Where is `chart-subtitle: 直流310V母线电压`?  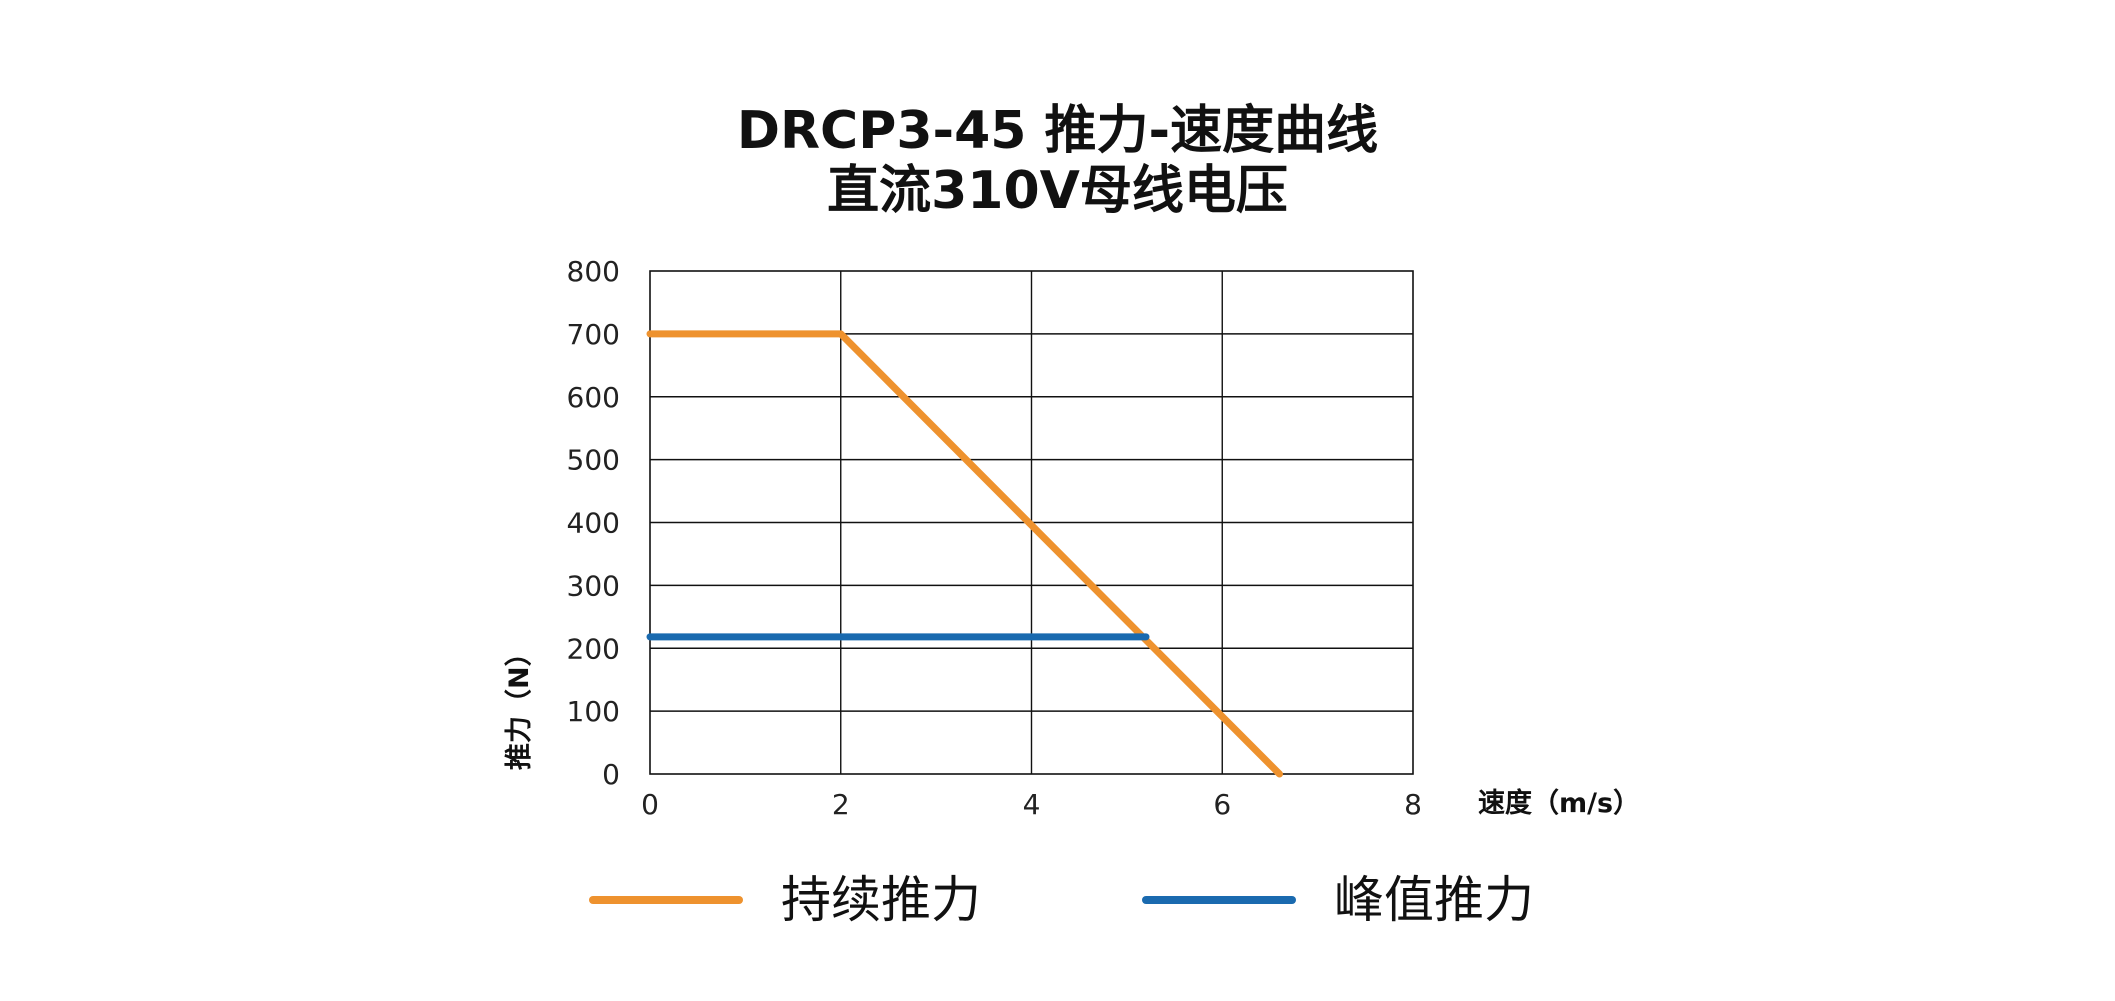 chart-subtitle: 直流310V母线电压 is located at coordinates (1057, 191).